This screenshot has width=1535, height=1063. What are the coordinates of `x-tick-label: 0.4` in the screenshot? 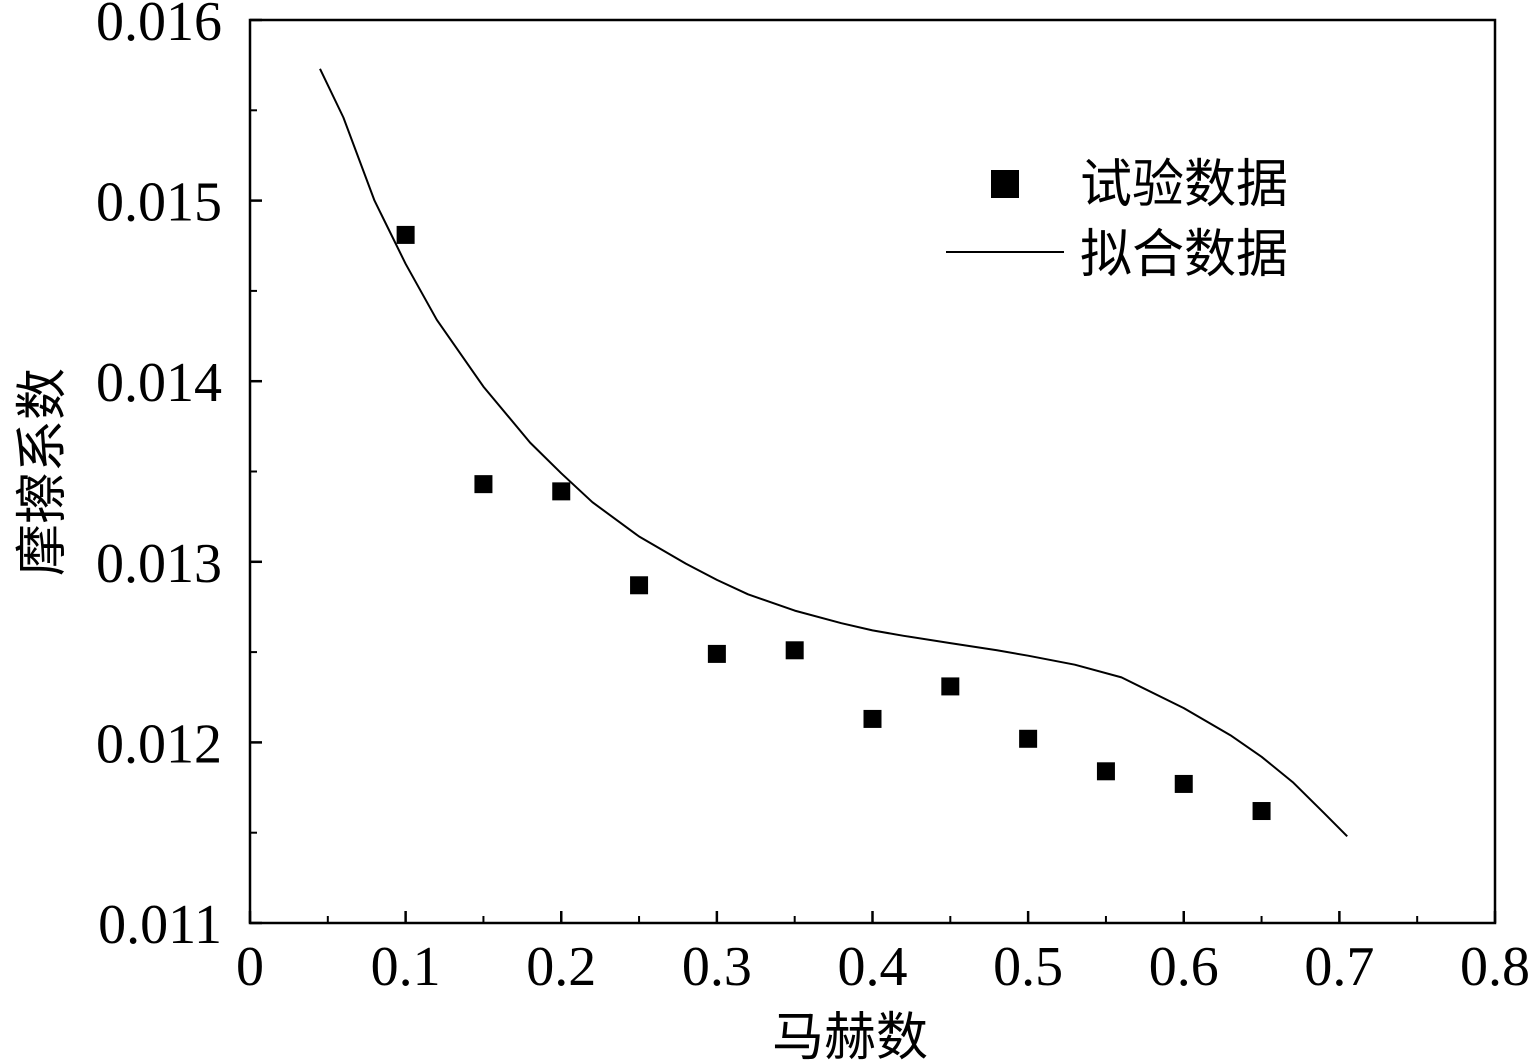 It's located at (873, 967).